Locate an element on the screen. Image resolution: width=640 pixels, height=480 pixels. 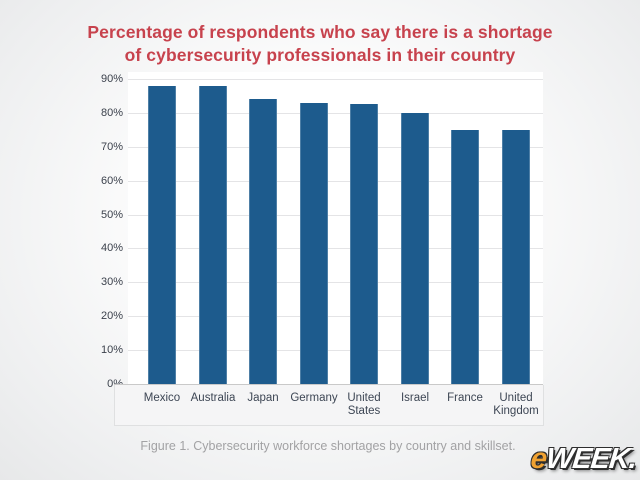
bar-israel is located at coordinates (415, 248).